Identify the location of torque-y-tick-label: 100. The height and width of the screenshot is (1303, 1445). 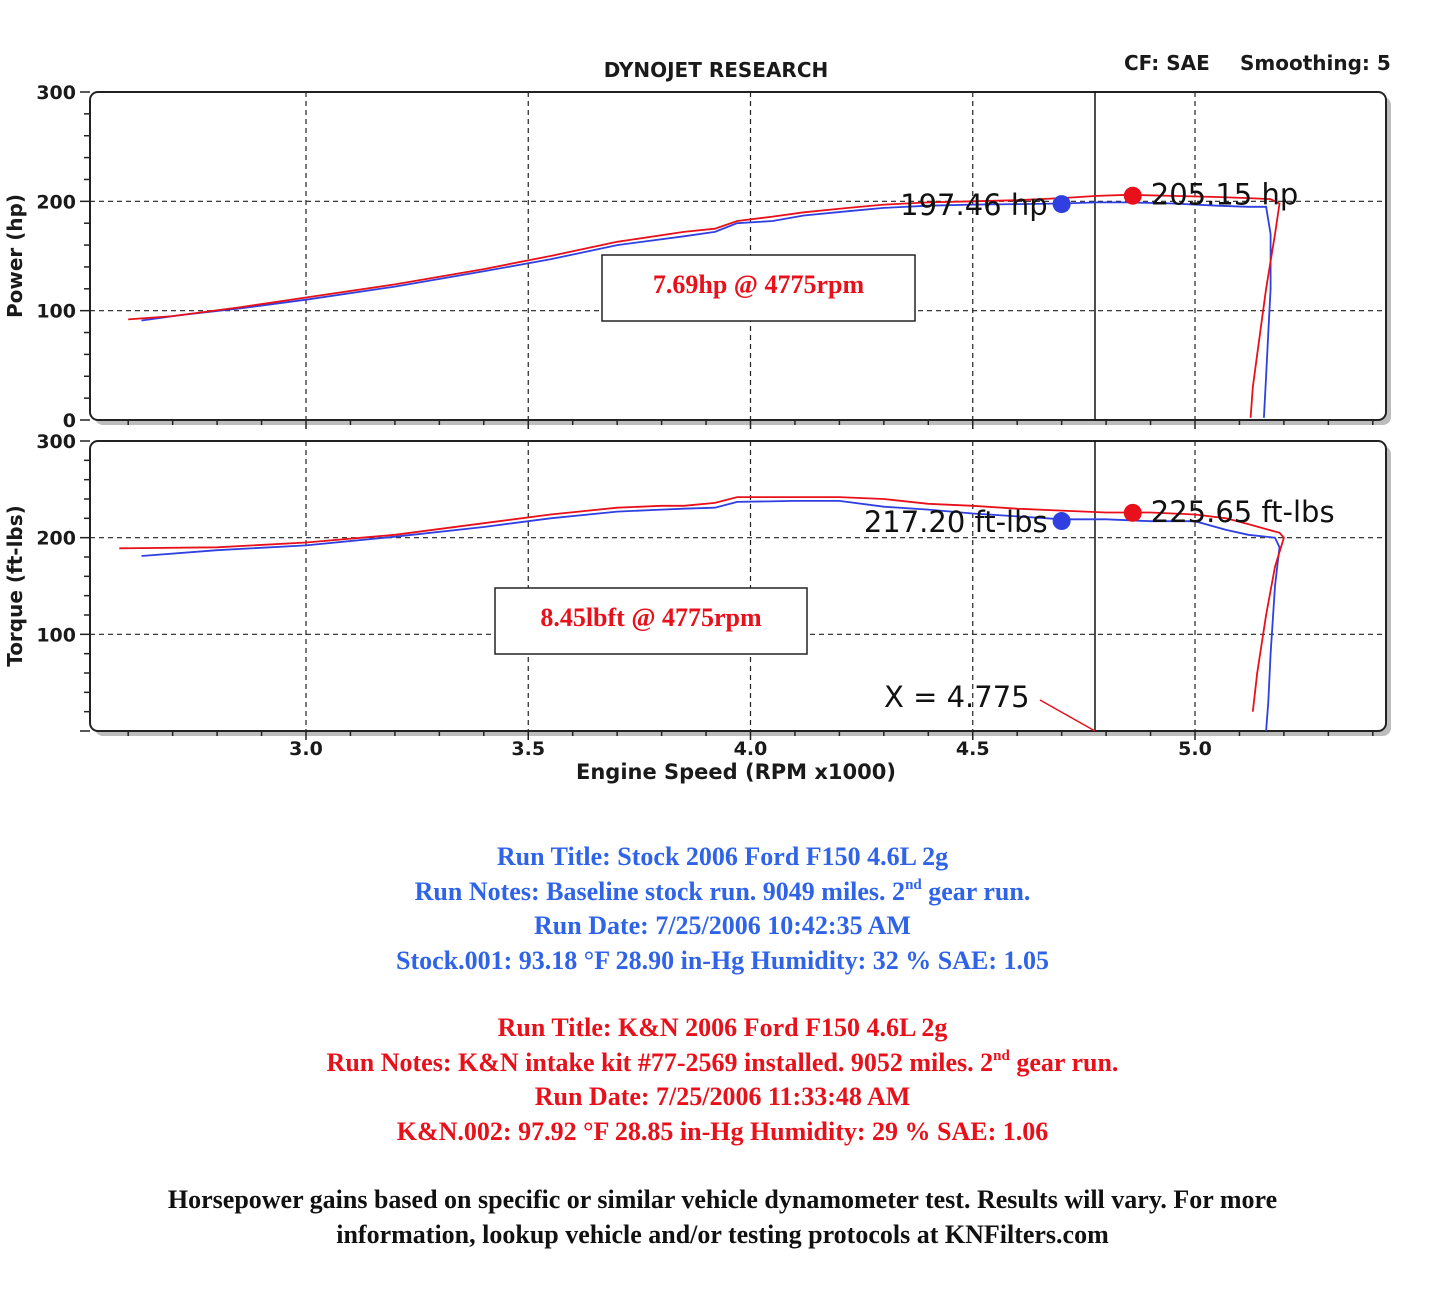
(56, 635).